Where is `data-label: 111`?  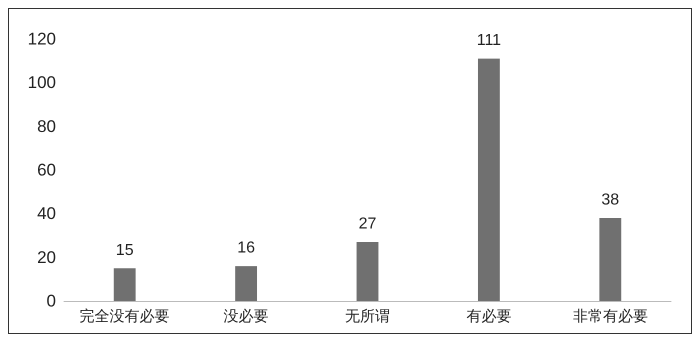 data-label: 111 is located at coordinates (489, 41).